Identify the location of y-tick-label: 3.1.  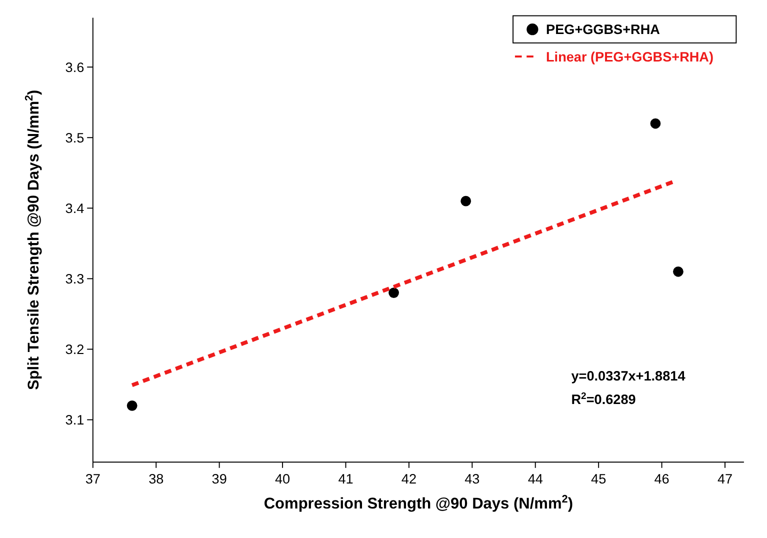
(74, 420).